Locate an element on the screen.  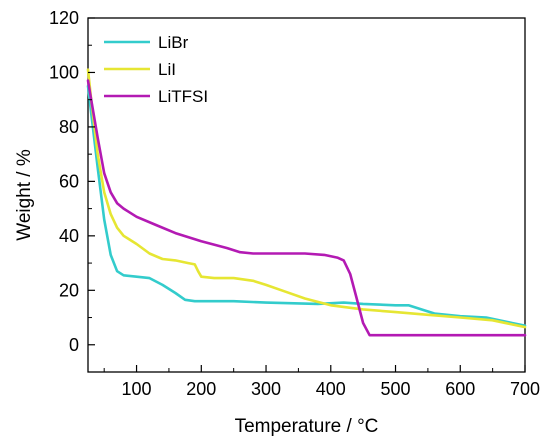
y-tick-label-120: 120 is located at coordinates (64, 18).